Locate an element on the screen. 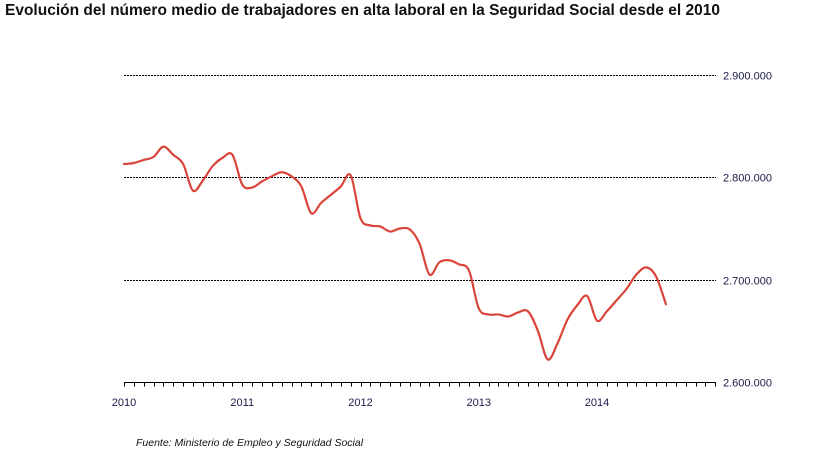 The width and height of the screenshot is (831, 461). x-tick-label: 2013 is located at coordinates (479, 403).